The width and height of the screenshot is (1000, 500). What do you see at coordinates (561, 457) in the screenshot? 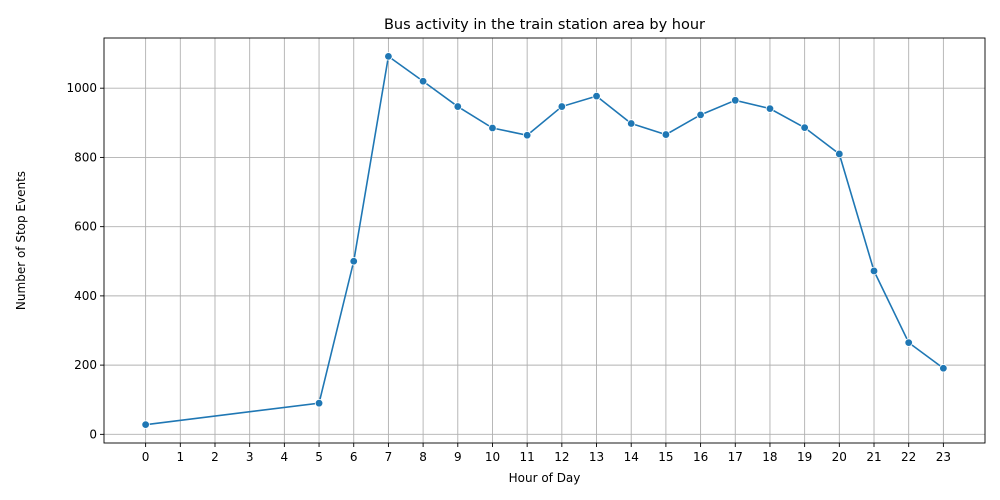
I see `x-tick-label: 12` at bounding box center [561, 457].